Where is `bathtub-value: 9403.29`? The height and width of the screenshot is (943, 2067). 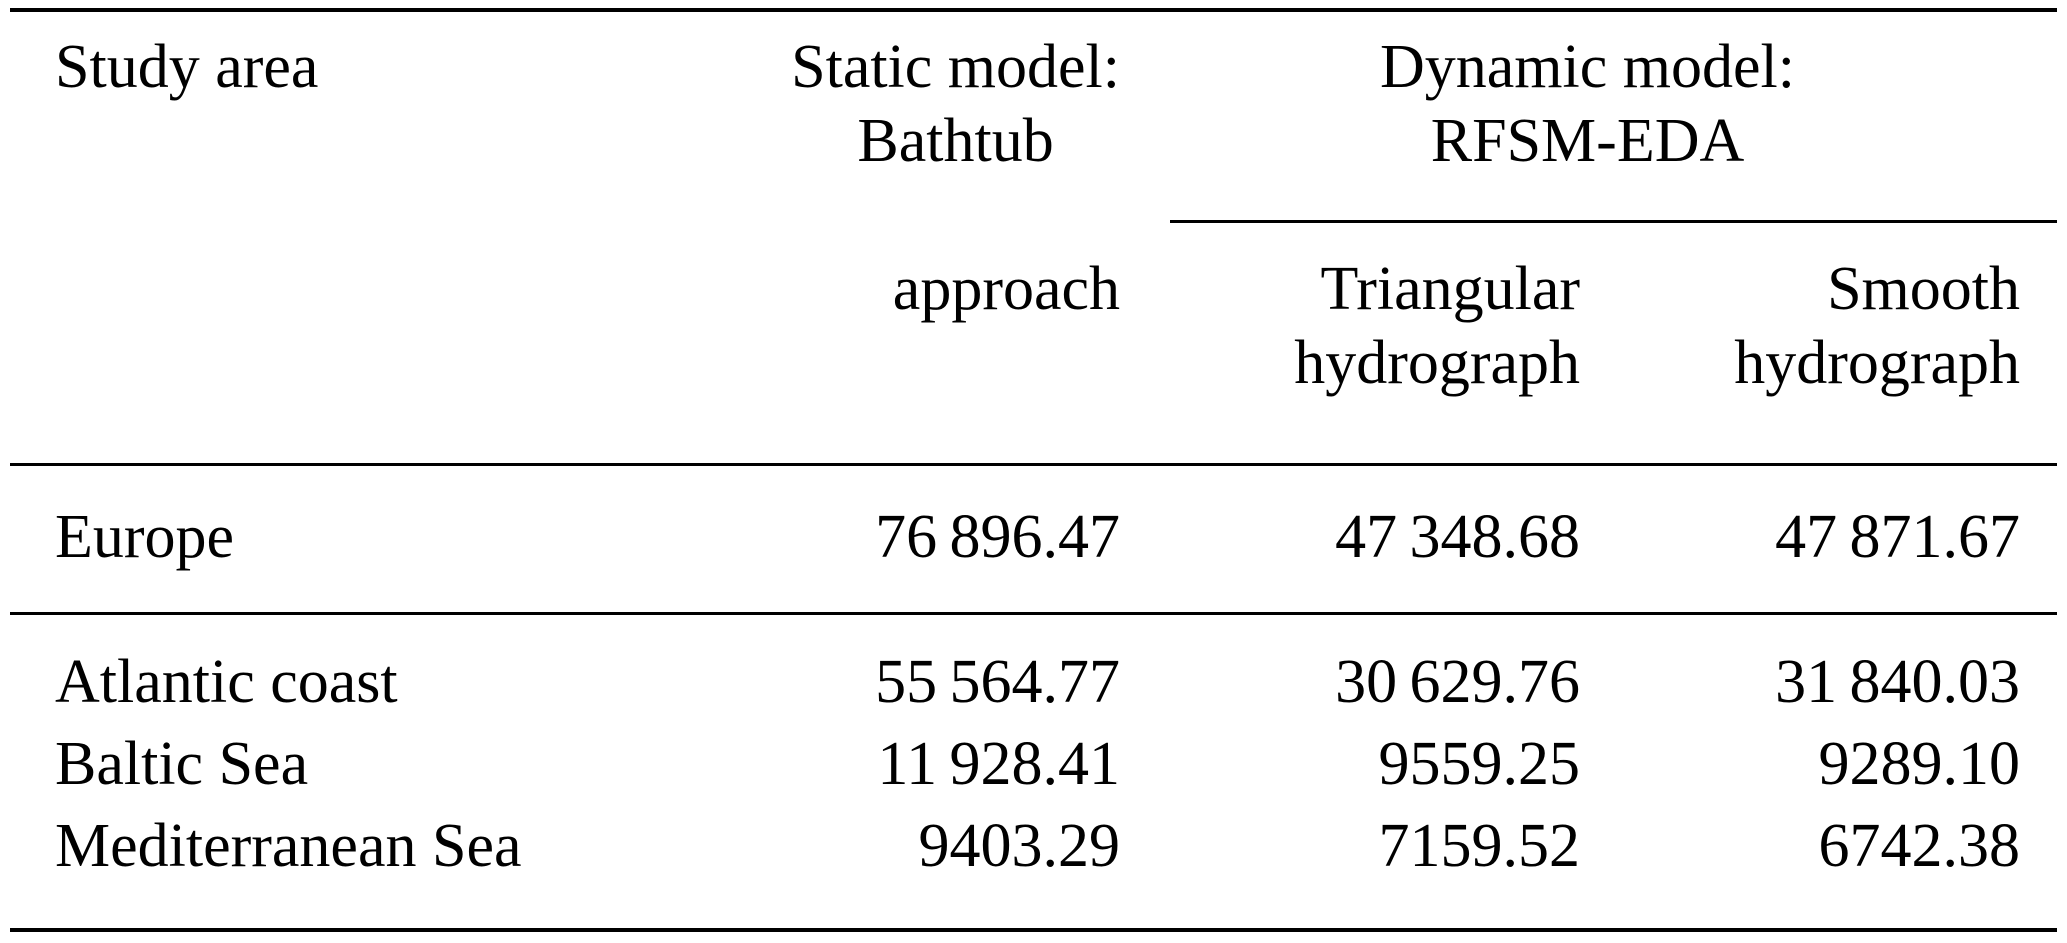 bathtub-value: 9403.29 is located at coordinates (1019, 846).